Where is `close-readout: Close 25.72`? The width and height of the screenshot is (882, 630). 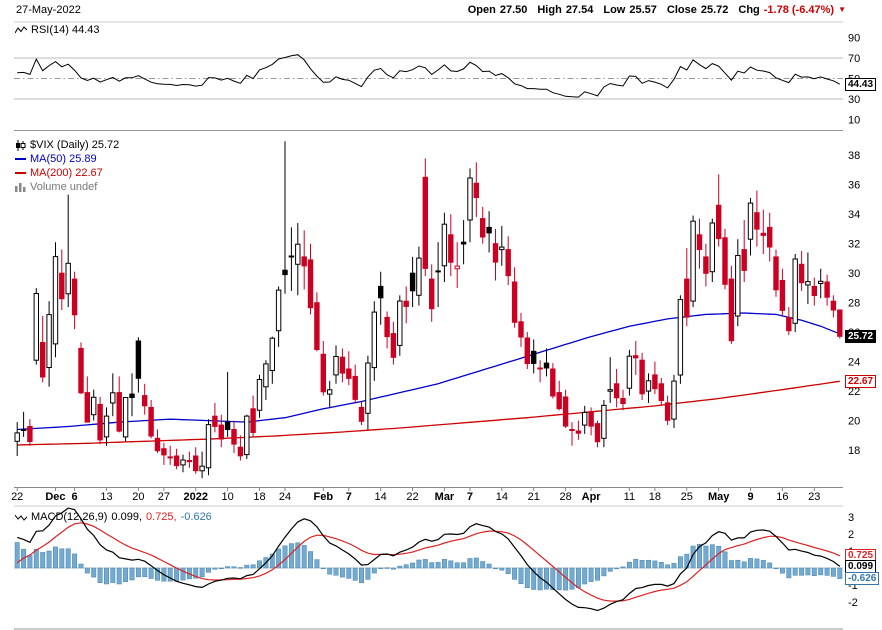 close-readout: Close 25.72 is located at coordinates (698, 10).